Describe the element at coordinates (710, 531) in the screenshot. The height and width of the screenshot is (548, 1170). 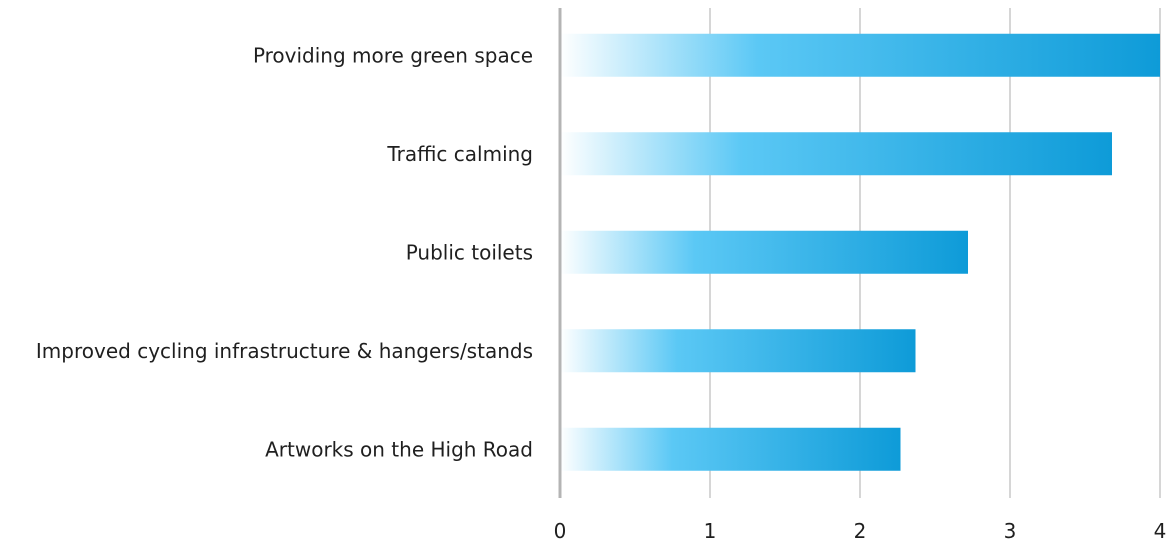
I see `x-tick-label-1: 1` at that location.